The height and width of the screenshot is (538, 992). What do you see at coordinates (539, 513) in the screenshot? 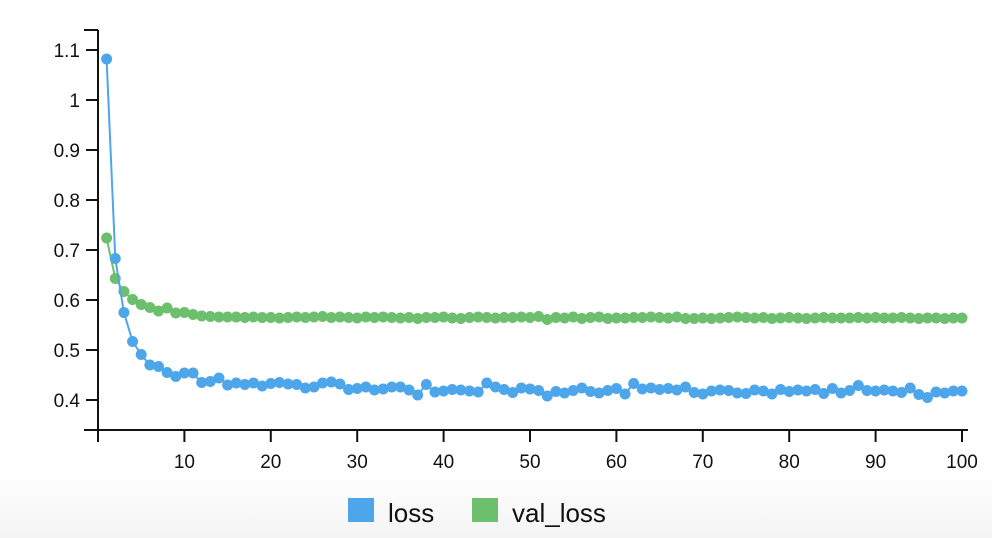
I see `legend-item-val-loss: val_loss` at bounding box center [539, 513].